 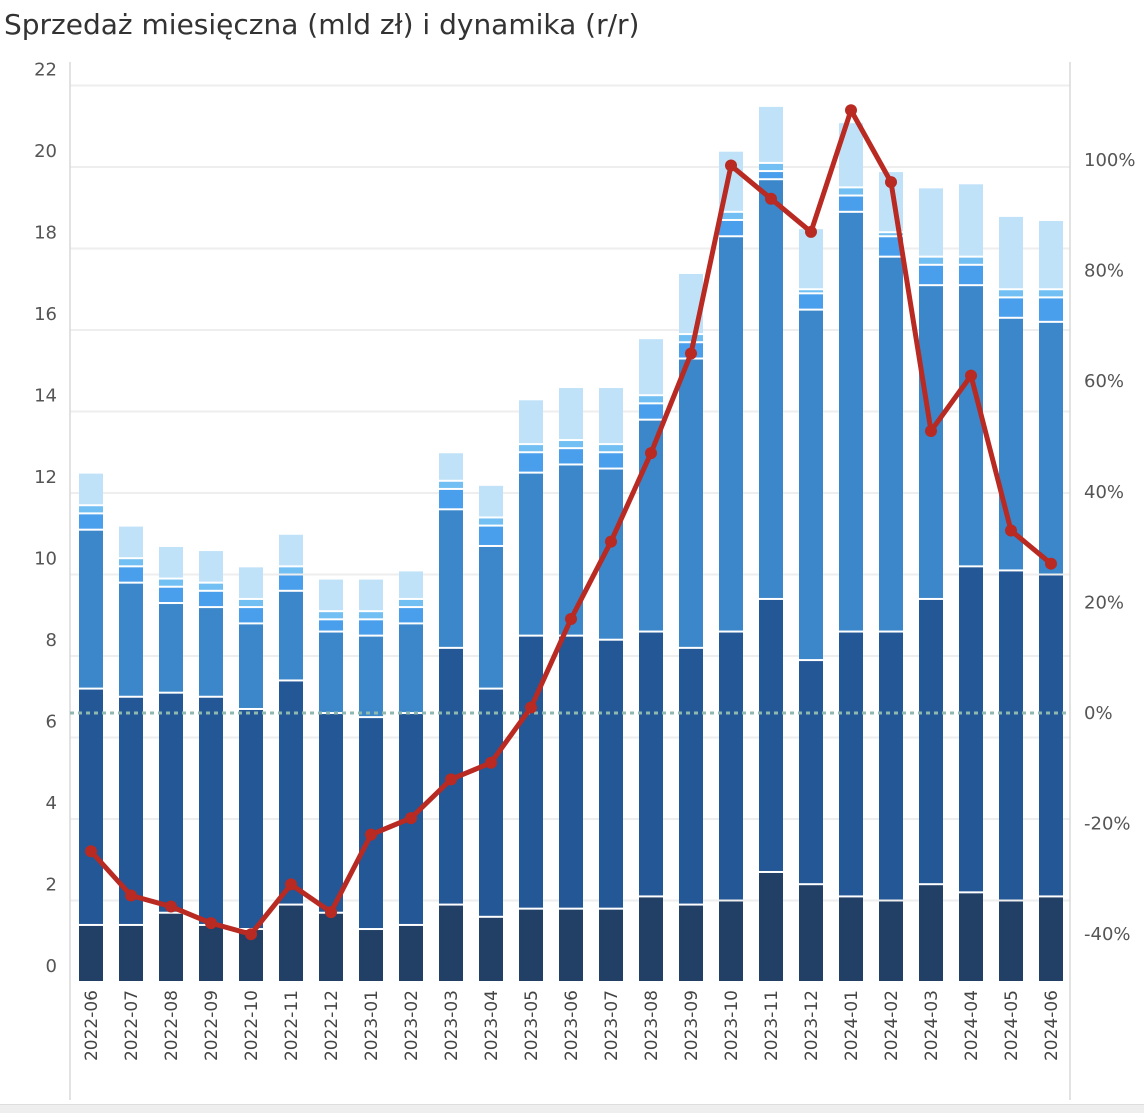 What do you see at coordinates (51, 803) in the screenshot?
I see `y-tick-label: 4` at bounding box center [51, 803].